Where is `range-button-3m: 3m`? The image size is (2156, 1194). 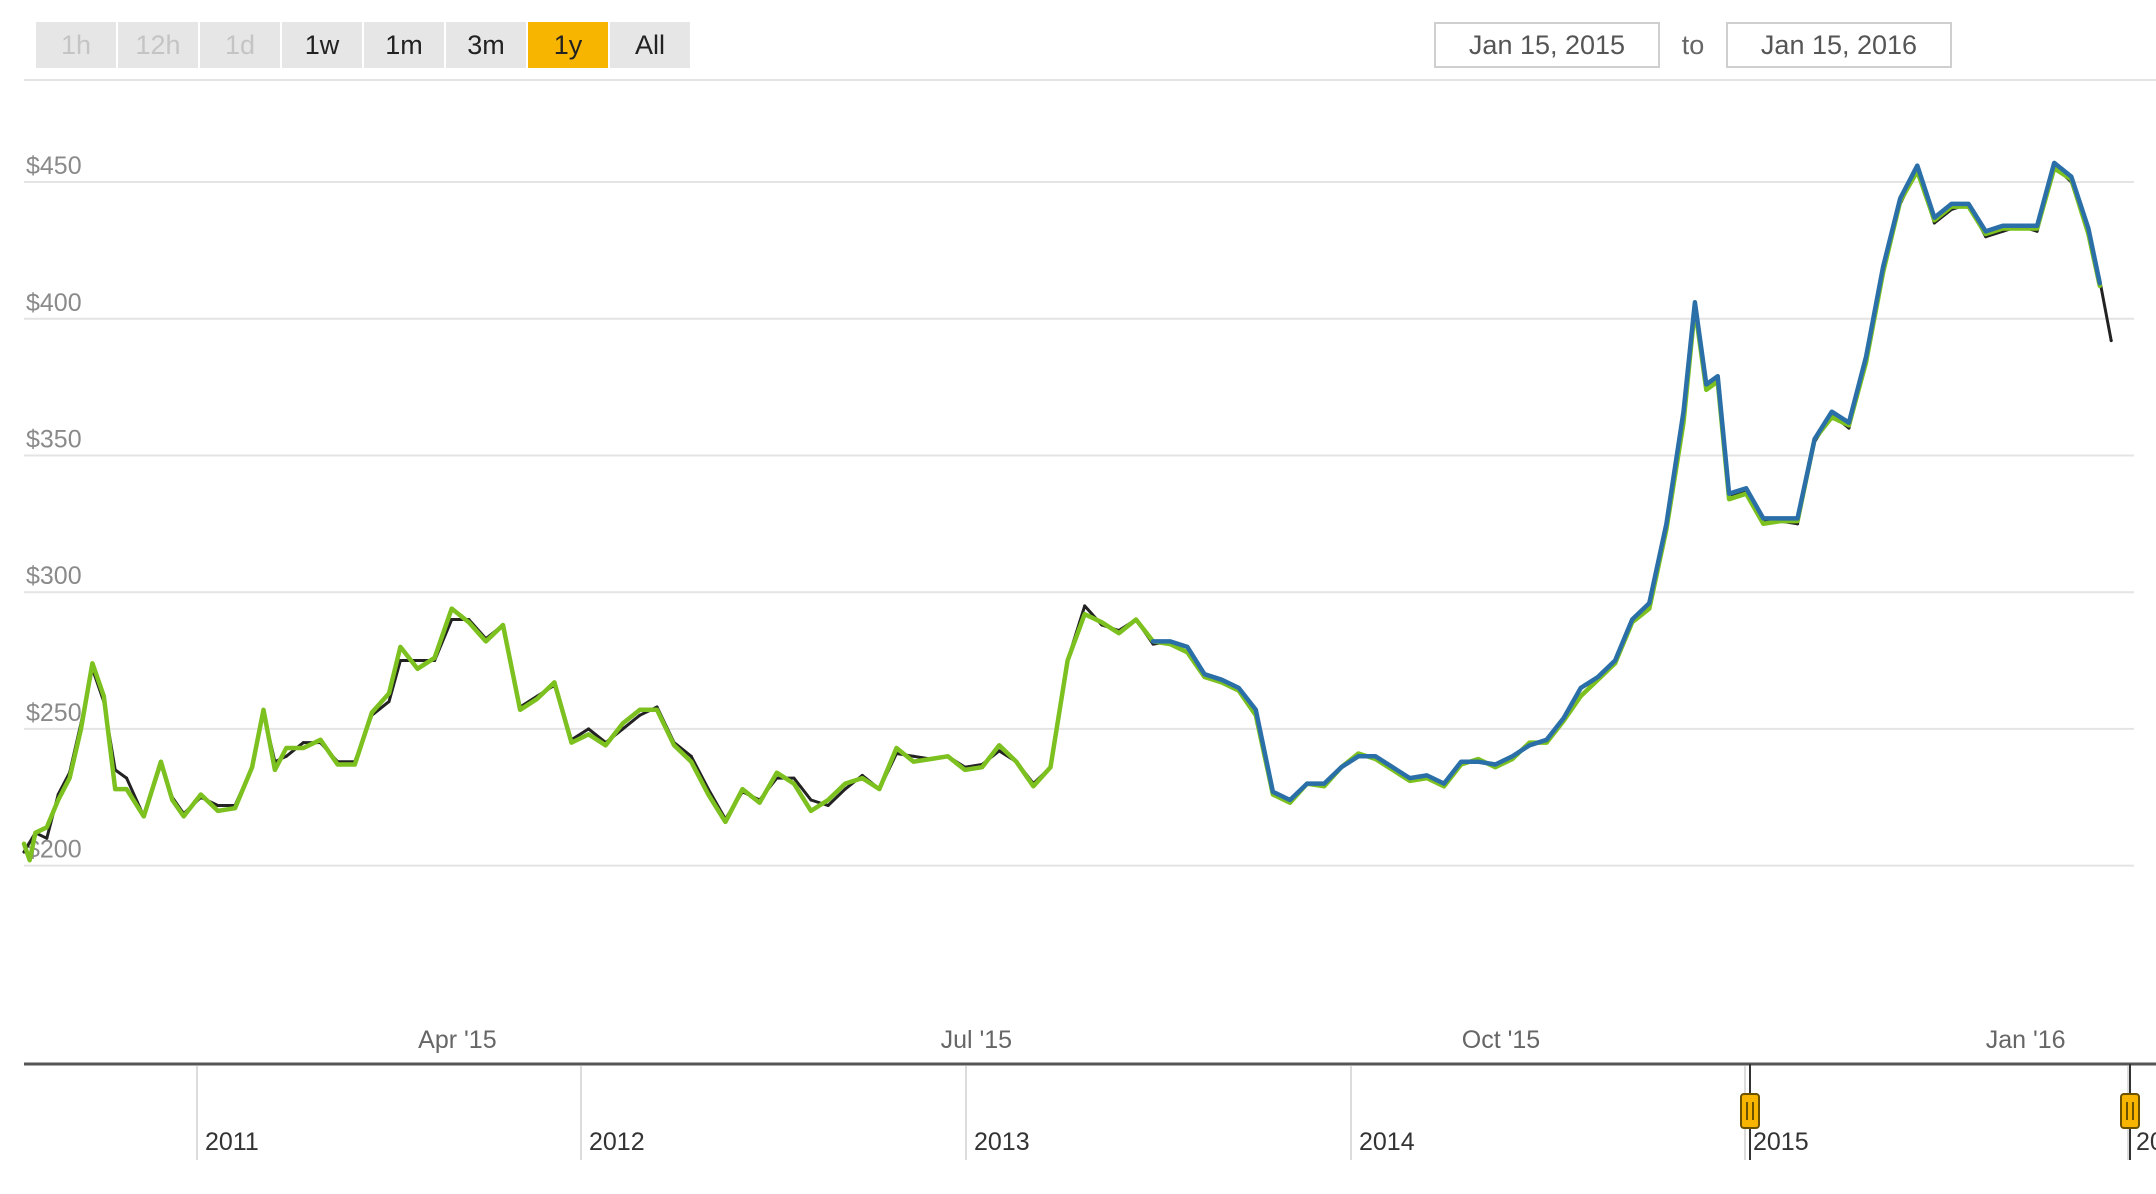 range-button-3m: 3m is located at coordinates (486, 45).